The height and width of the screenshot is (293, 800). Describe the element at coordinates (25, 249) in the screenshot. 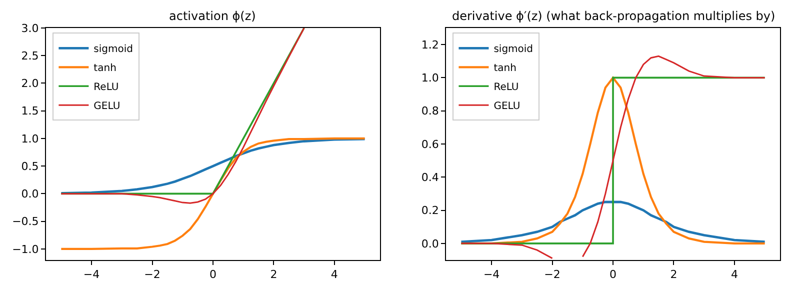

I see `y-tick-label: −1.0` at that location.